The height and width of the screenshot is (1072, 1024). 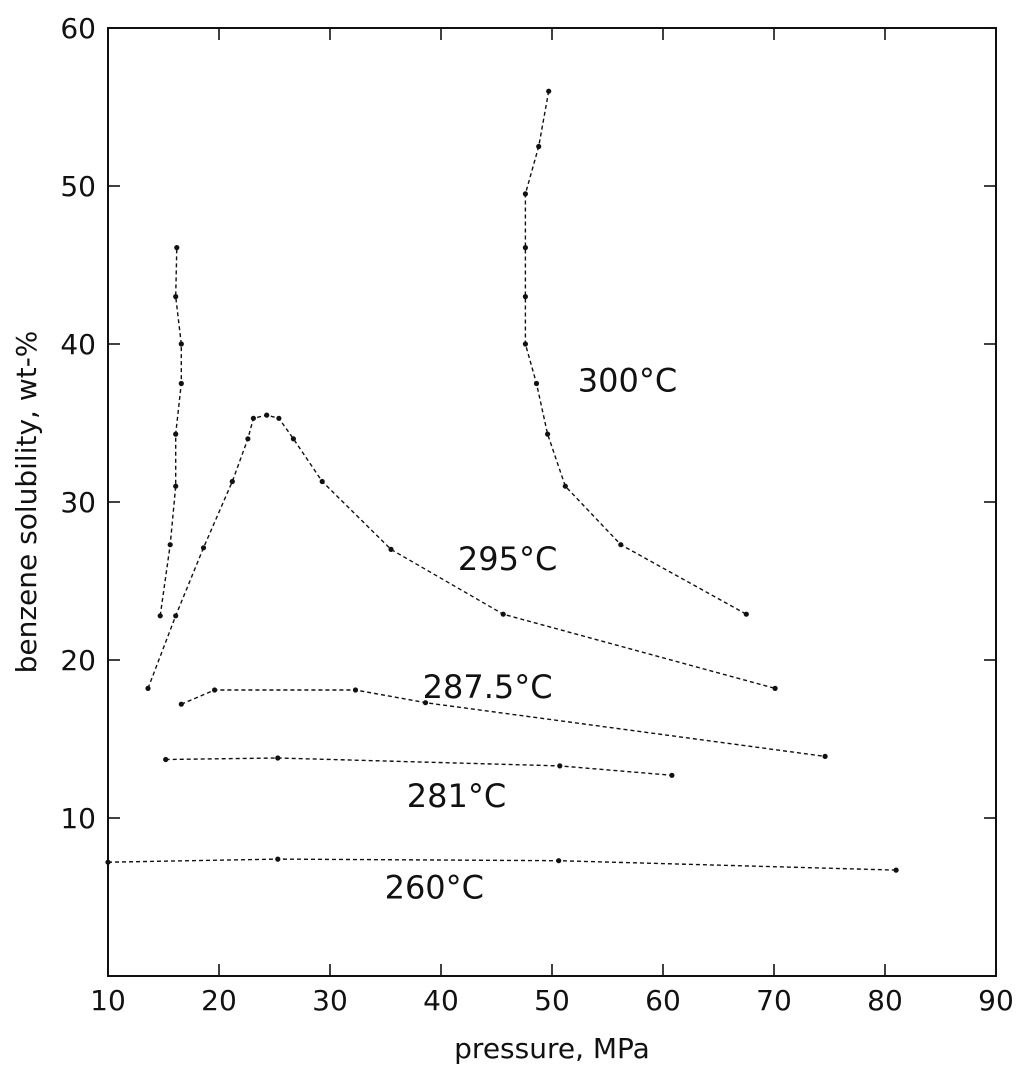 I want to click on series-label: 260°C, so click(x=434, y=888).